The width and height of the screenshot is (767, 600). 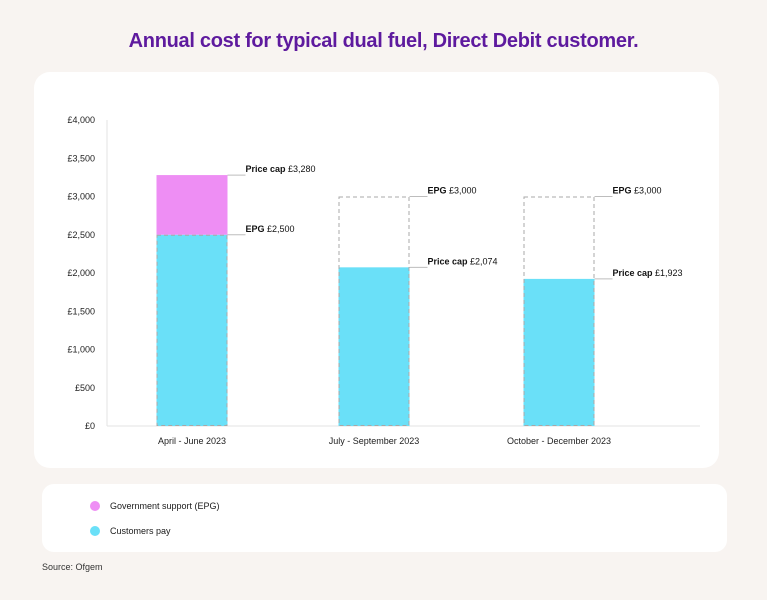 I want to click on annotation-label: Price cap £2,074, so click(x=463, y=261).